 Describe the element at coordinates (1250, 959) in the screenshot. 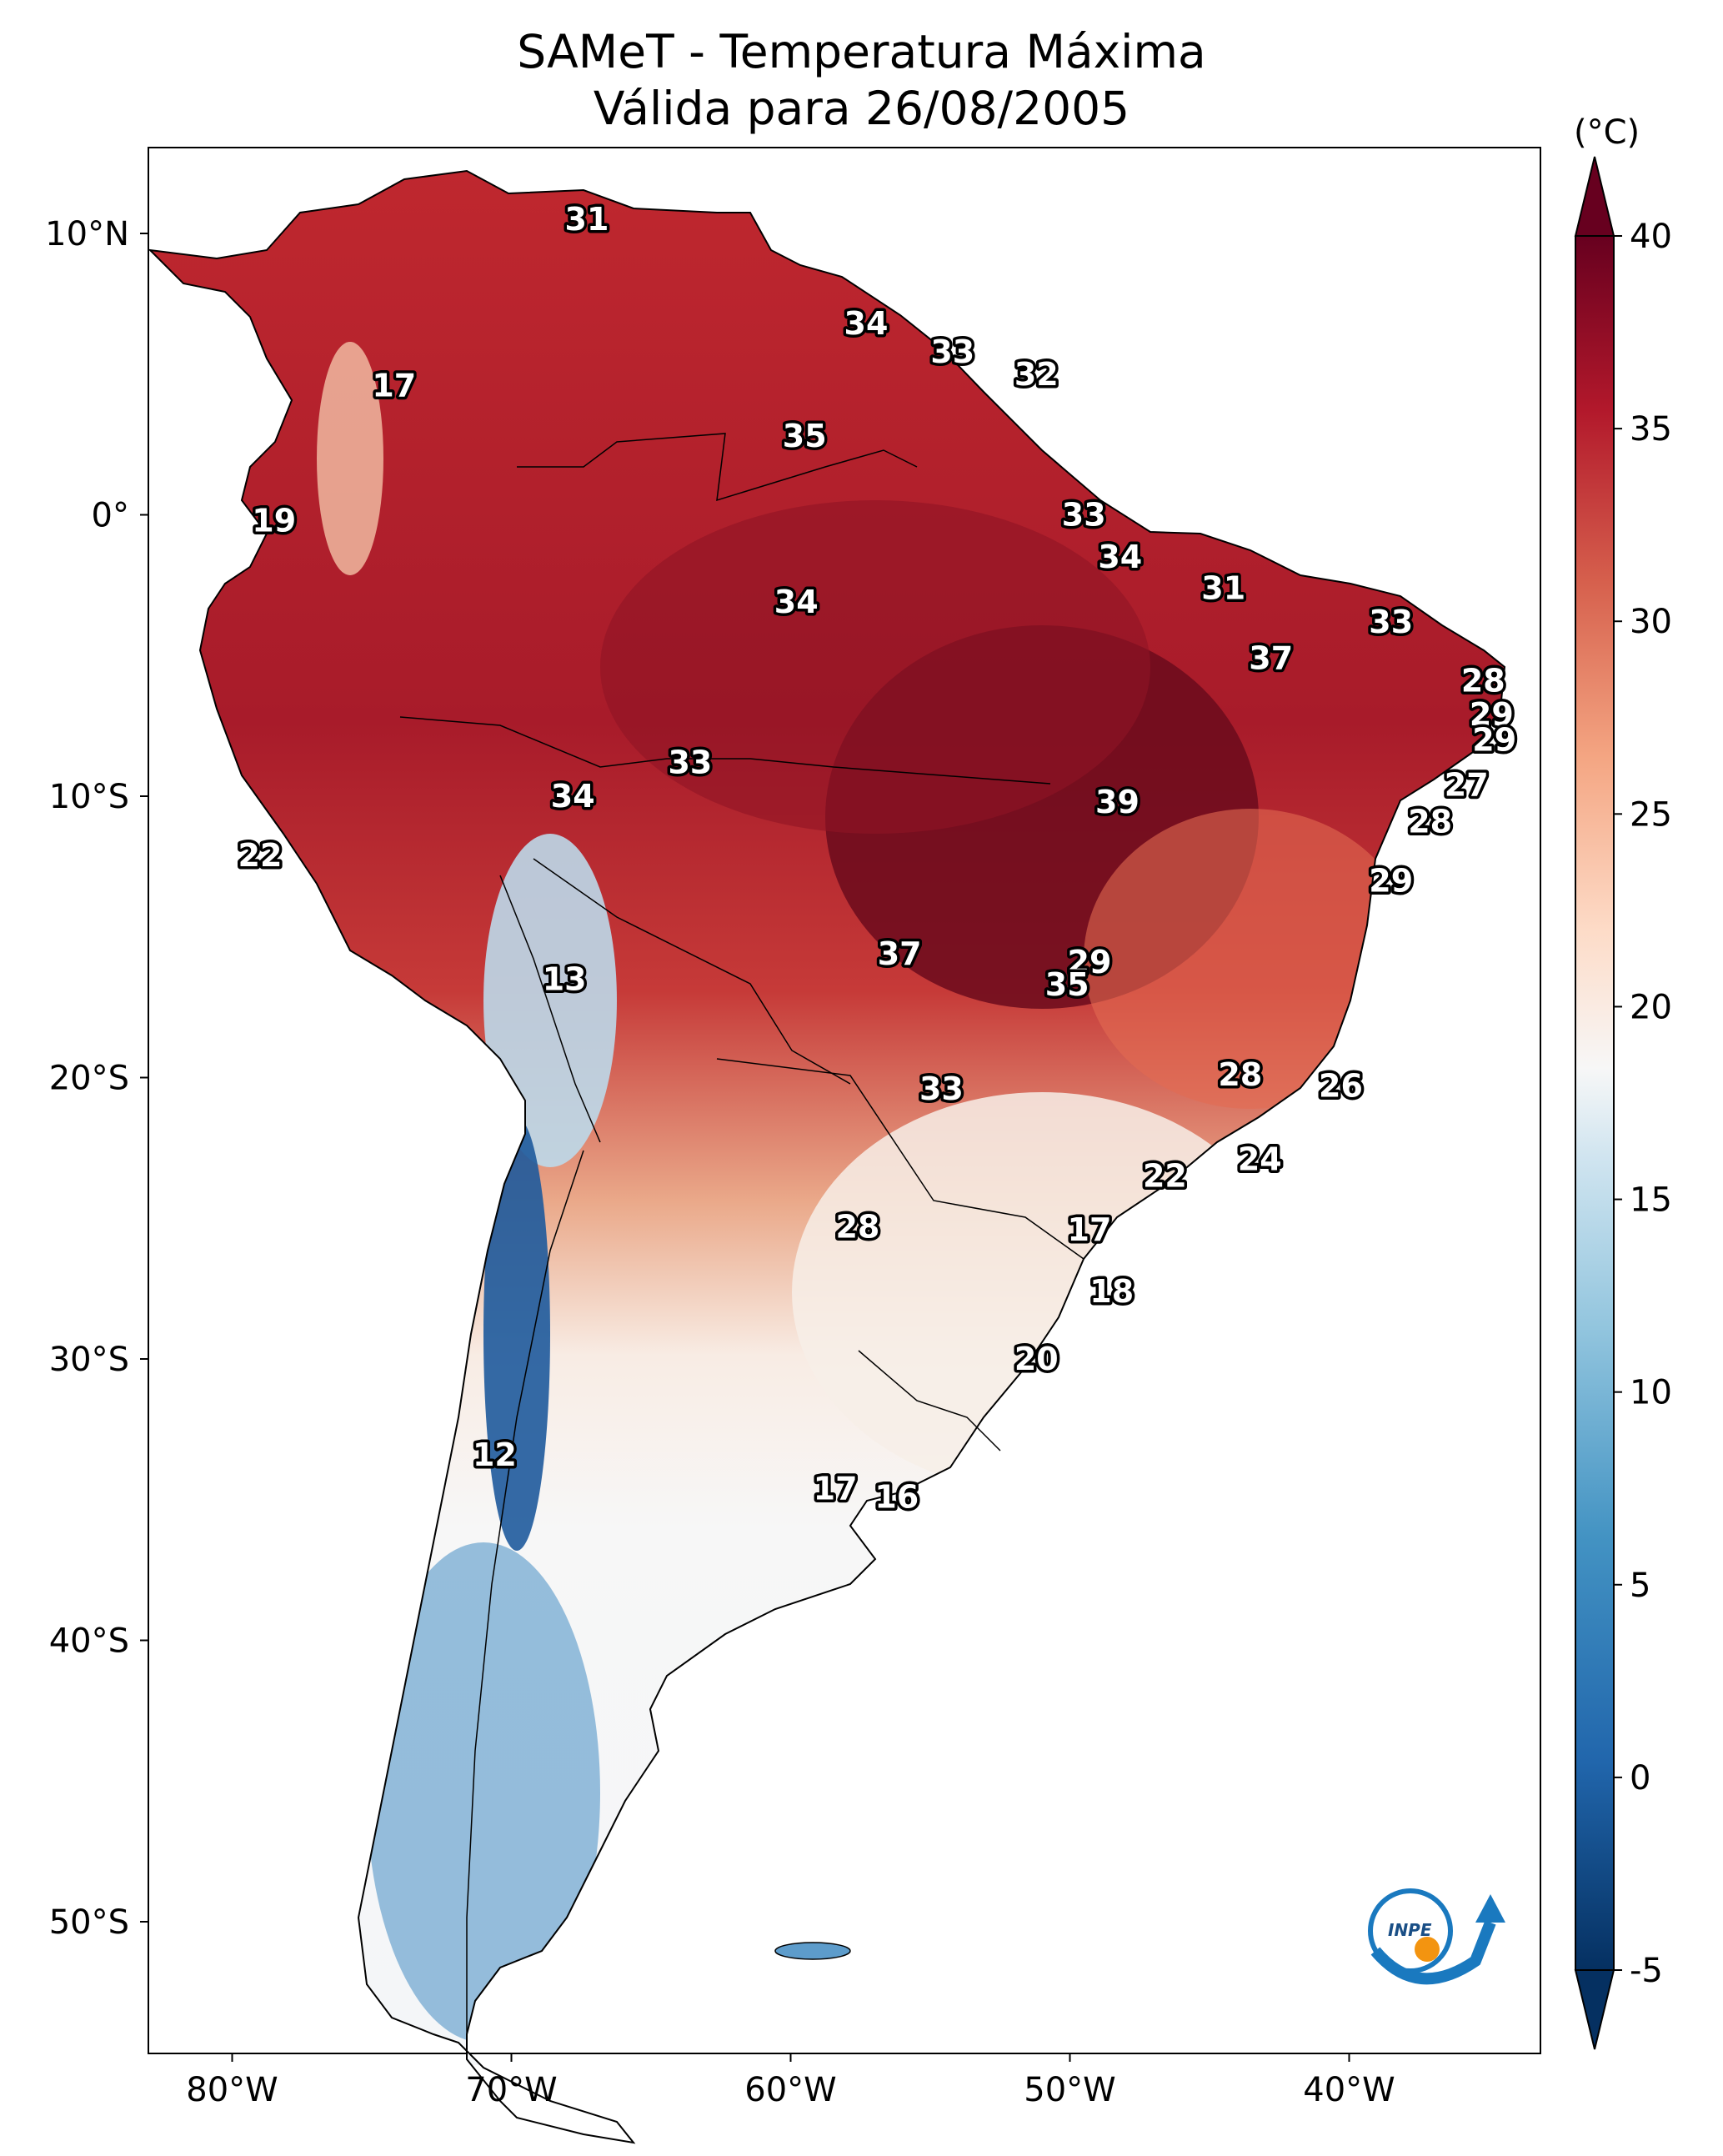

I see `east-coast-zone` at that location.